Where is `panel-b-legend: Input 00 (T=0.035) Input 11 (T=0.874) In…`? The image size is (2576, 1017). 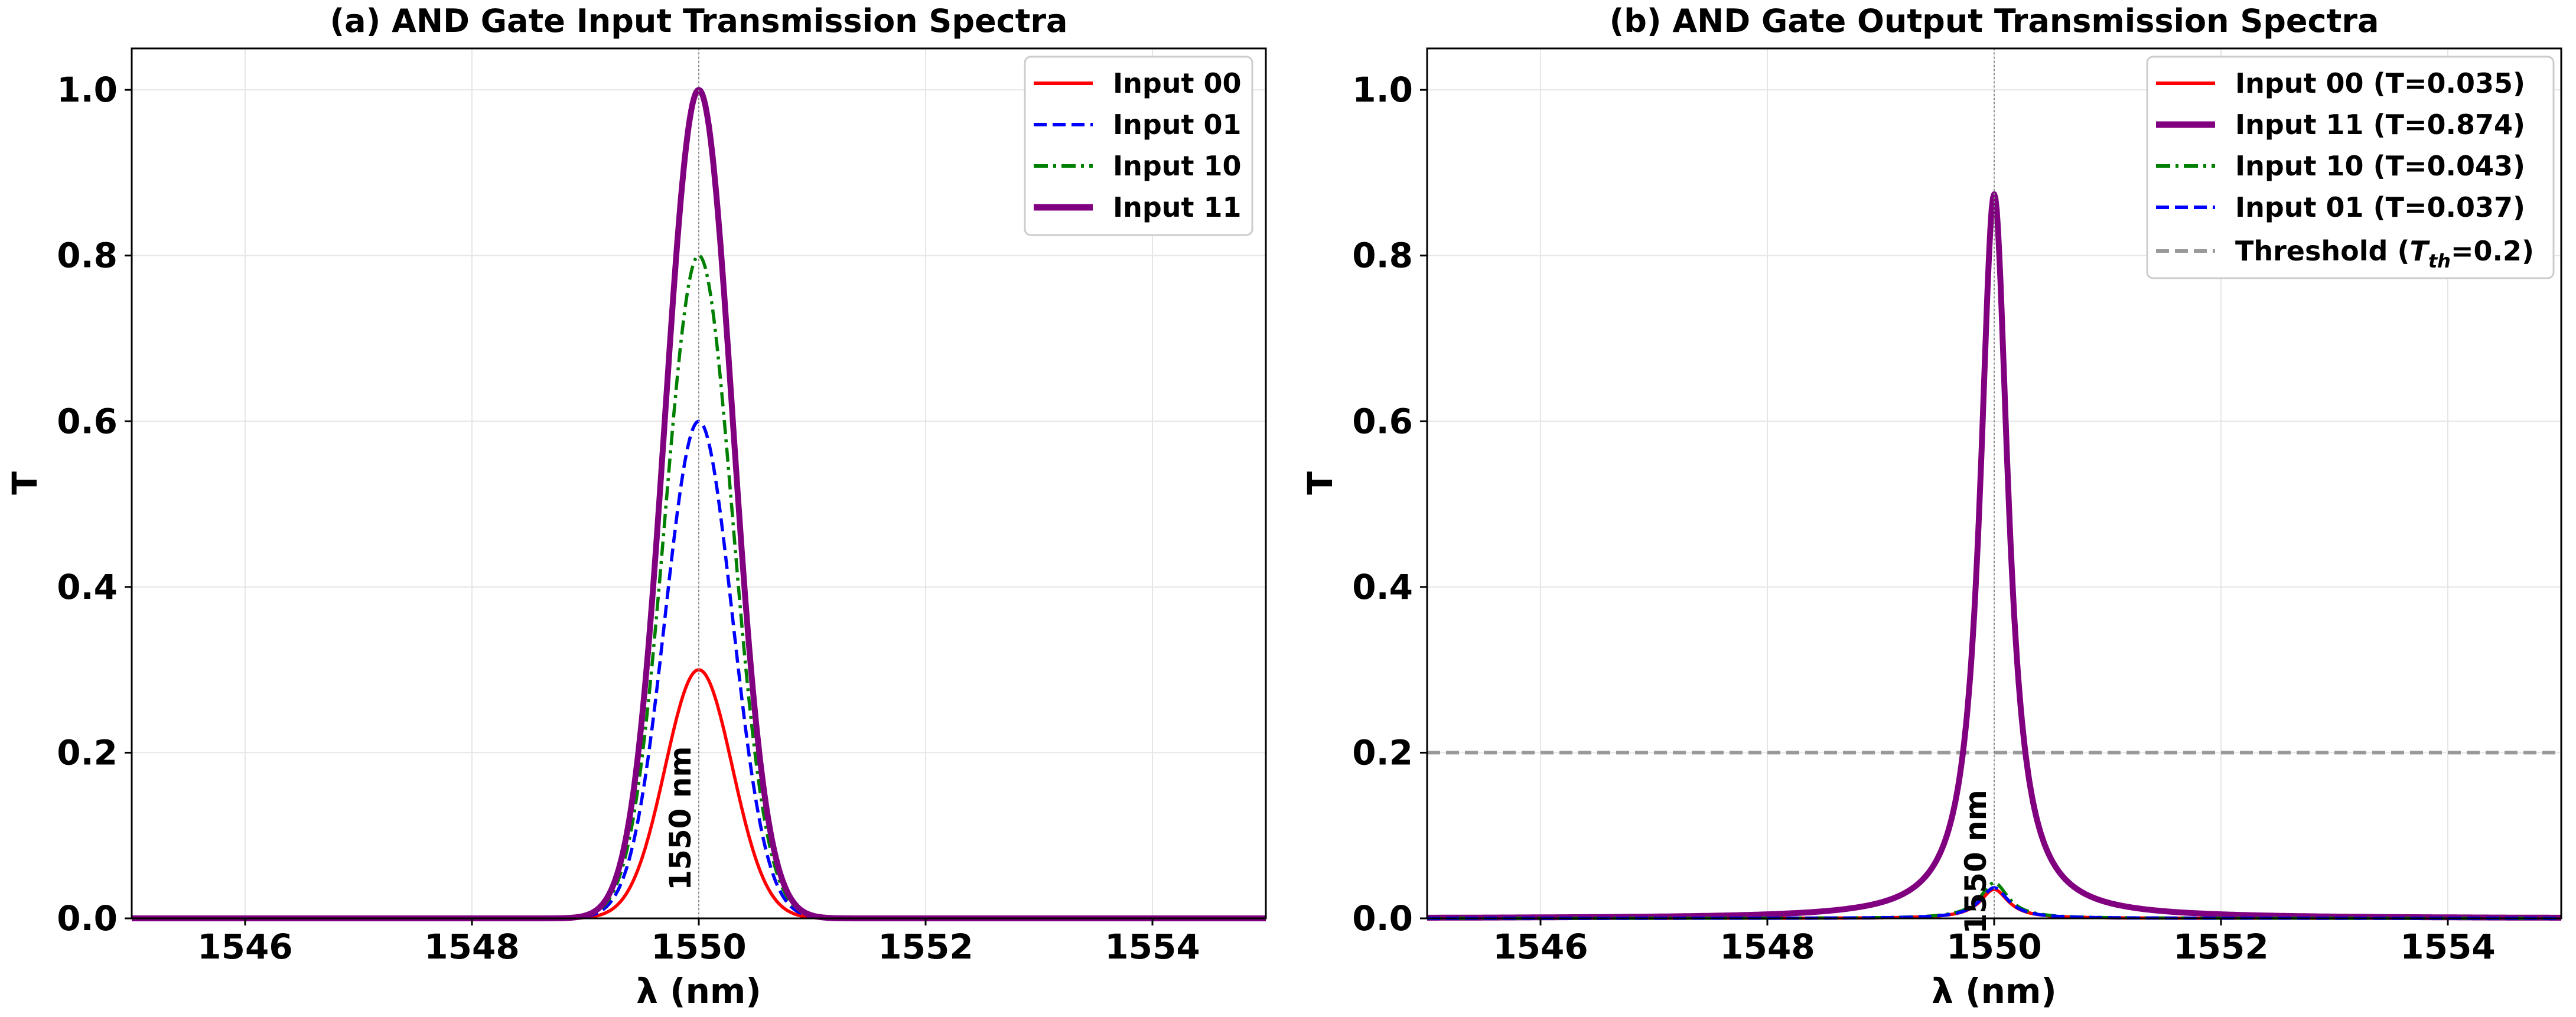 panel-b-legend: Input 00 (T=0.035) Input 11 (T=0.874) In… is located at coordinates (2350, 167).